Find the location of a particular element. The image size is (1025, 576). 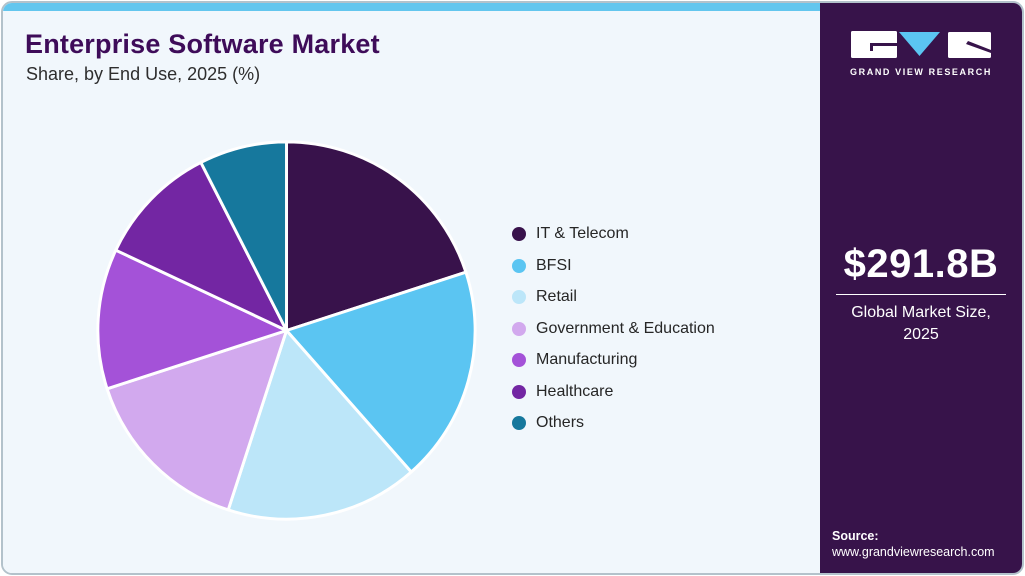

pie-slice-bfsi is located at coordinates (381, 372).